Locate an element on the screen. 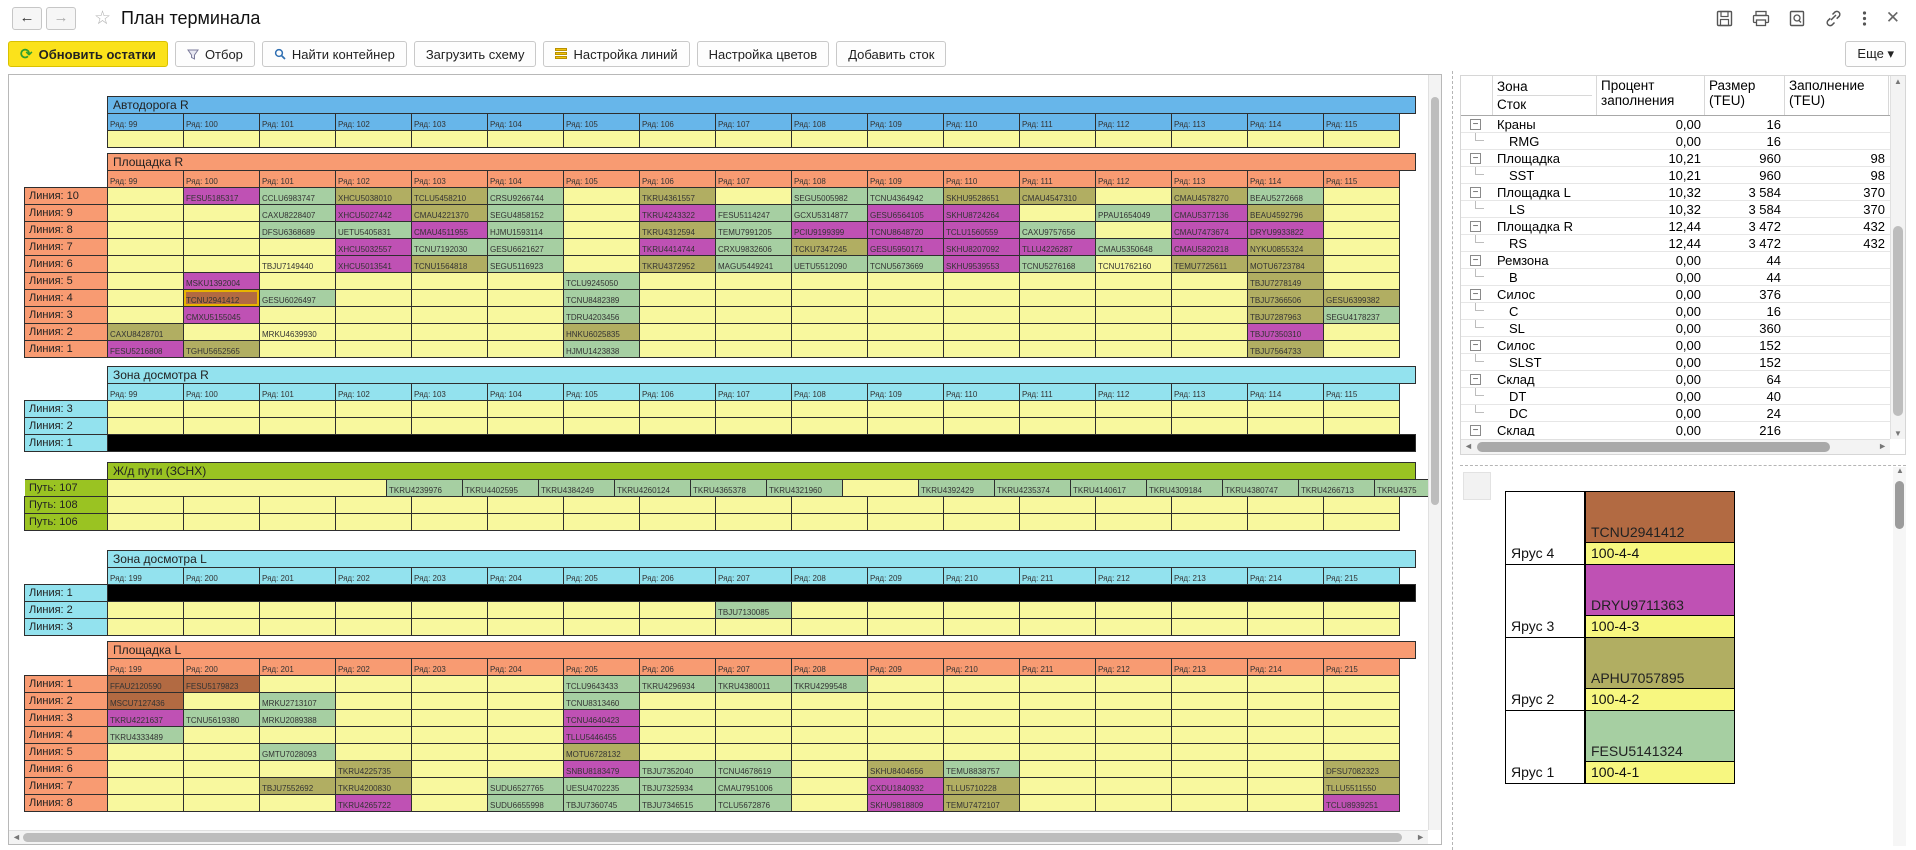  container-cell: TCNU8648720 is located at coordinates (905, 230).